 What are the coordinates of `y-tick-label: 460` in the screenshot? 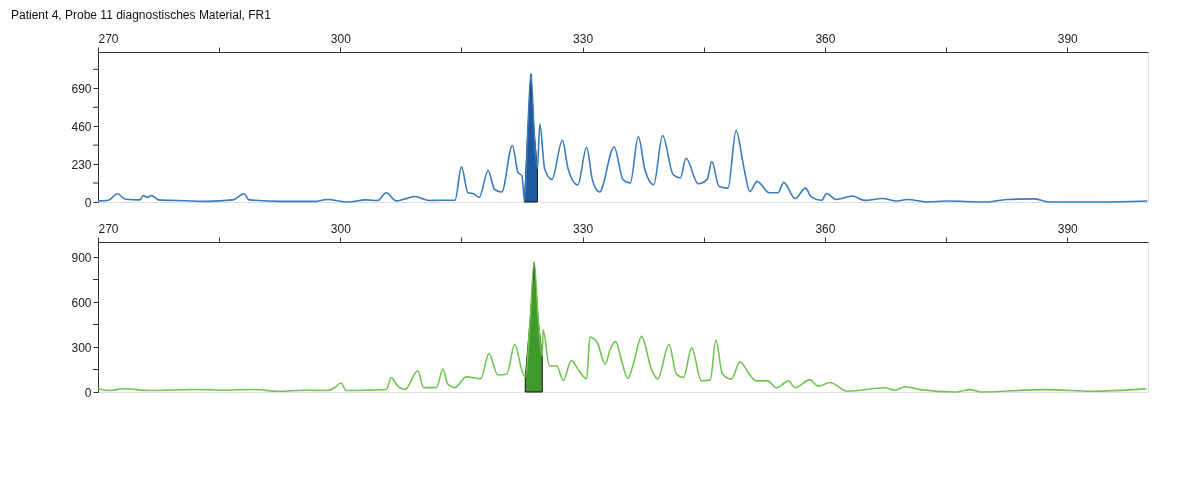 It's located at (81, 126).